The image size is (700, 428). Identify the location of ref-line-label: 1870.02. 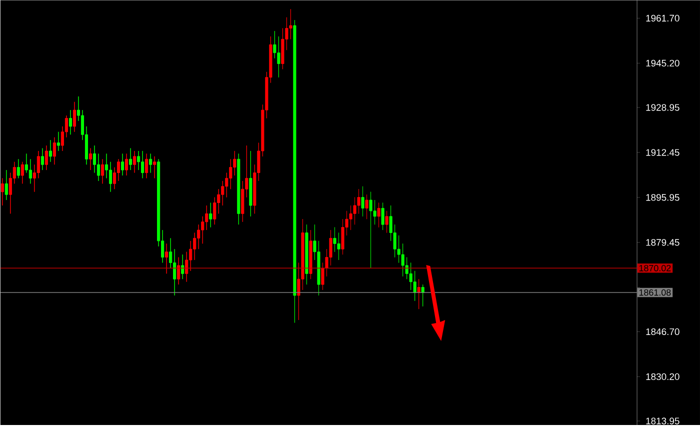
(655, 268).